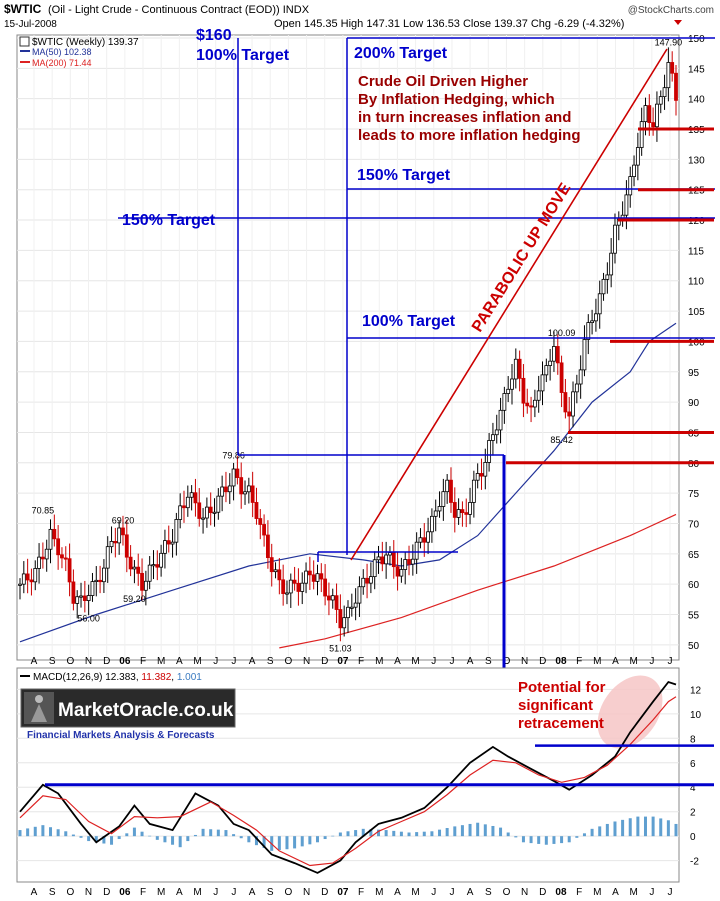  Describe the element at coordinates (670, 661) in the screenshot. I see `x-tick-label: J` at that location.